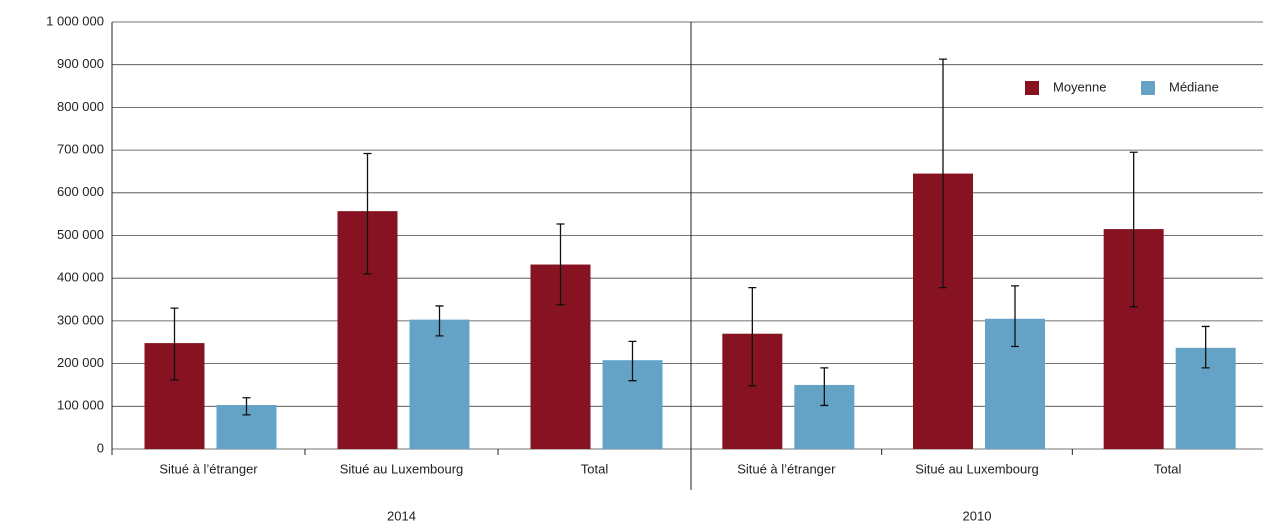 This screenshot has height=526, width=1263. What do you see at coordinates (80, 63) in the screenshot?
I see `y-tick-label: 900 000` at bounding box center [80, 63].